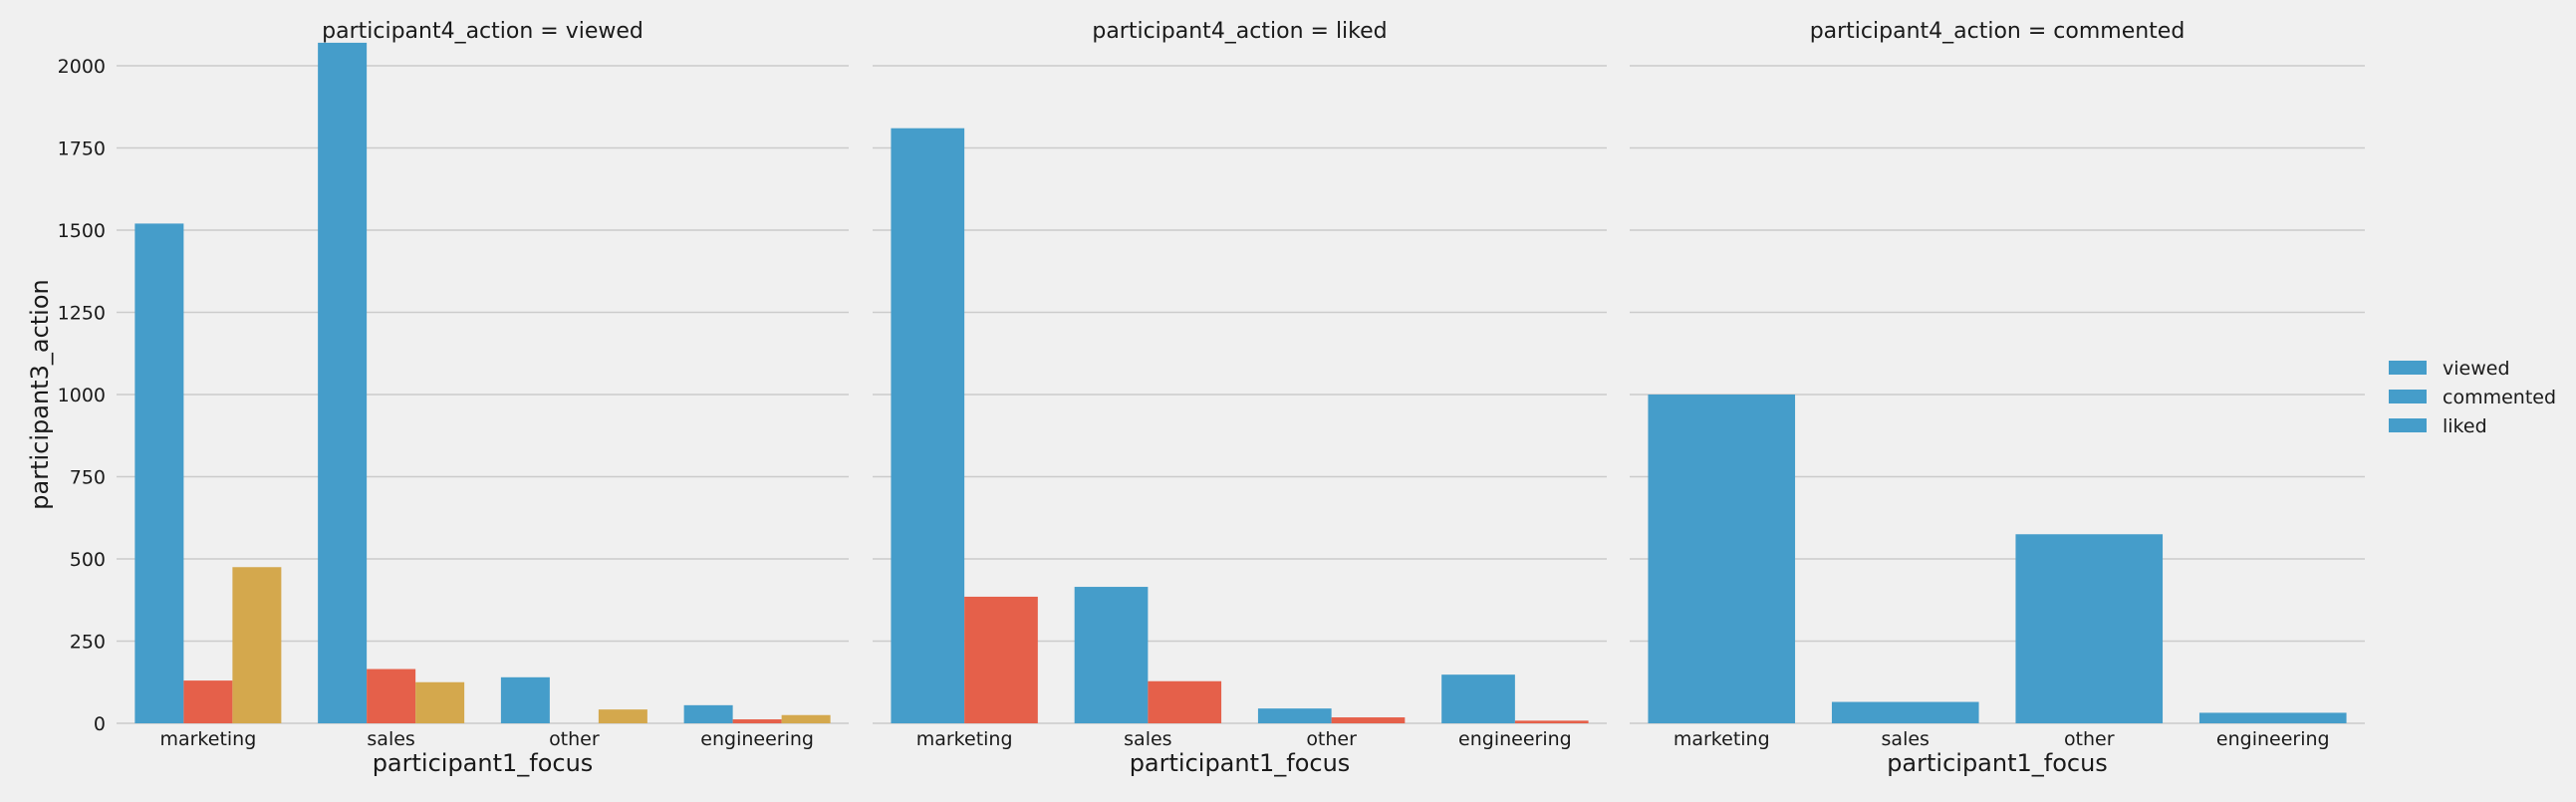 This screenshot has width=2576, height=802. Describe the element at coordinates (483, 763) in the screenshot. I see `x-axis-label-facet1: participant1_focus` at that location.